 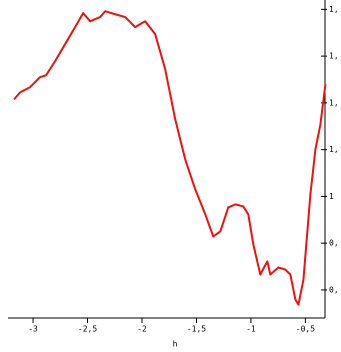 I want to click on x-tick-label: -2,5, so click(x=87, y=329).